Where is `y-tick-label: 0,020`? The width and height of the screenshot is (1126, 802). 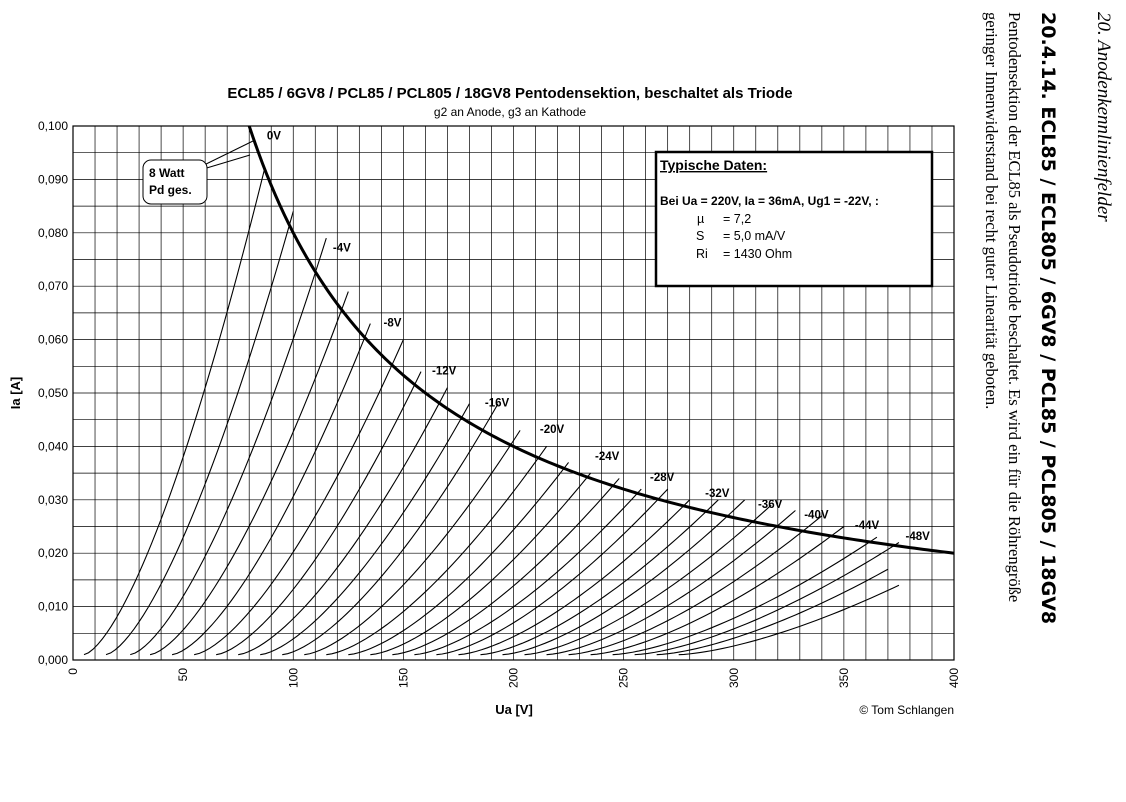
y-tick-label: 0,020 is located at coordinates (53, 553).